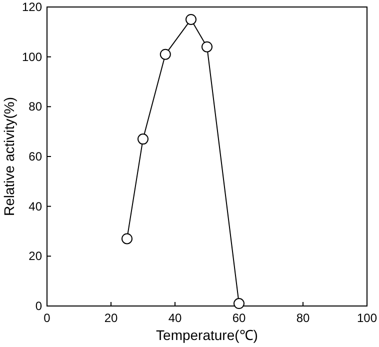 The height and width of the screenshot is (347, 379). Describe the element at coordinates (303, 318) in the screenshot. I see `x-tick-label: 80` at that location.